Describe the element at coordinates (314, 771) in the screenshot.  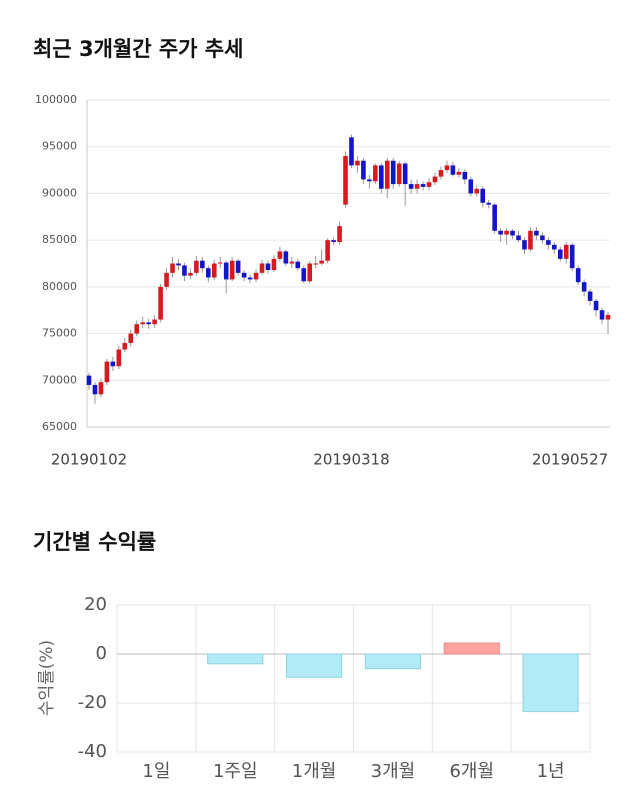
I see `x-tick-label: 1개월` at that location.